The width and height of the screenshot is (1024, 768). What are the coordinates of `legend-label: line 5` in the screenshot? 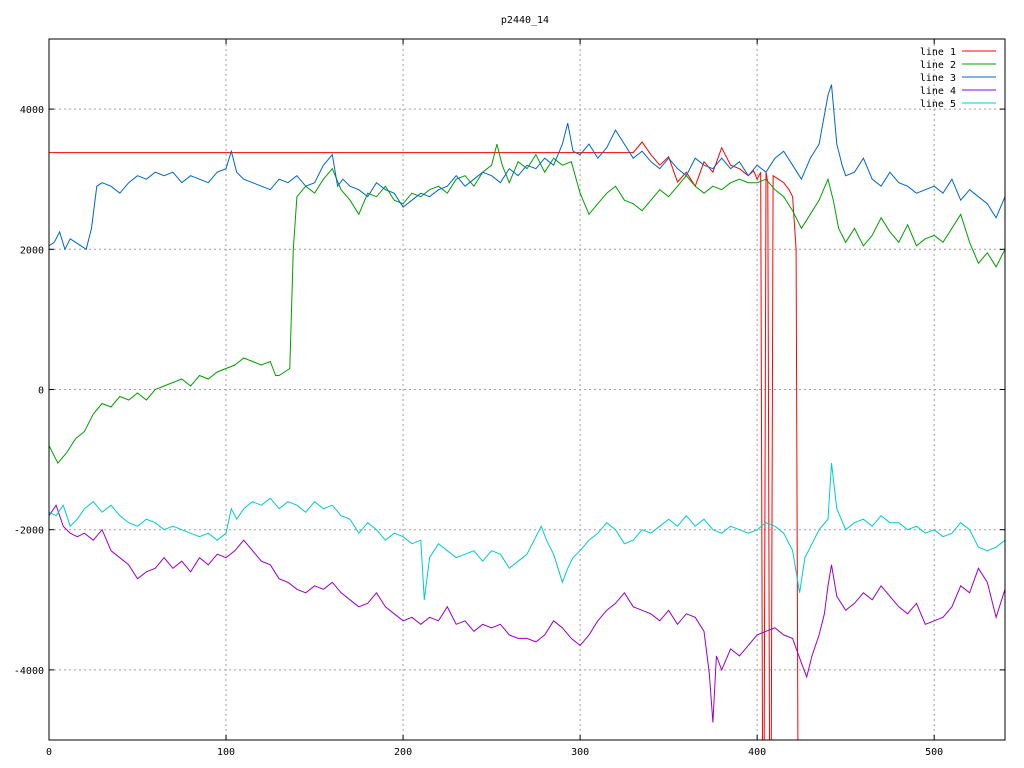 It's located at (938, 104).